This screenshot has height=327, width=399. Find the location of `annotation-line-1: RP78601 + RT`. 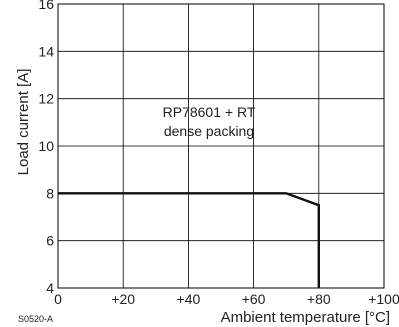

annotation-line-1: RP78601 + RT is located at coordinates (209, 112).